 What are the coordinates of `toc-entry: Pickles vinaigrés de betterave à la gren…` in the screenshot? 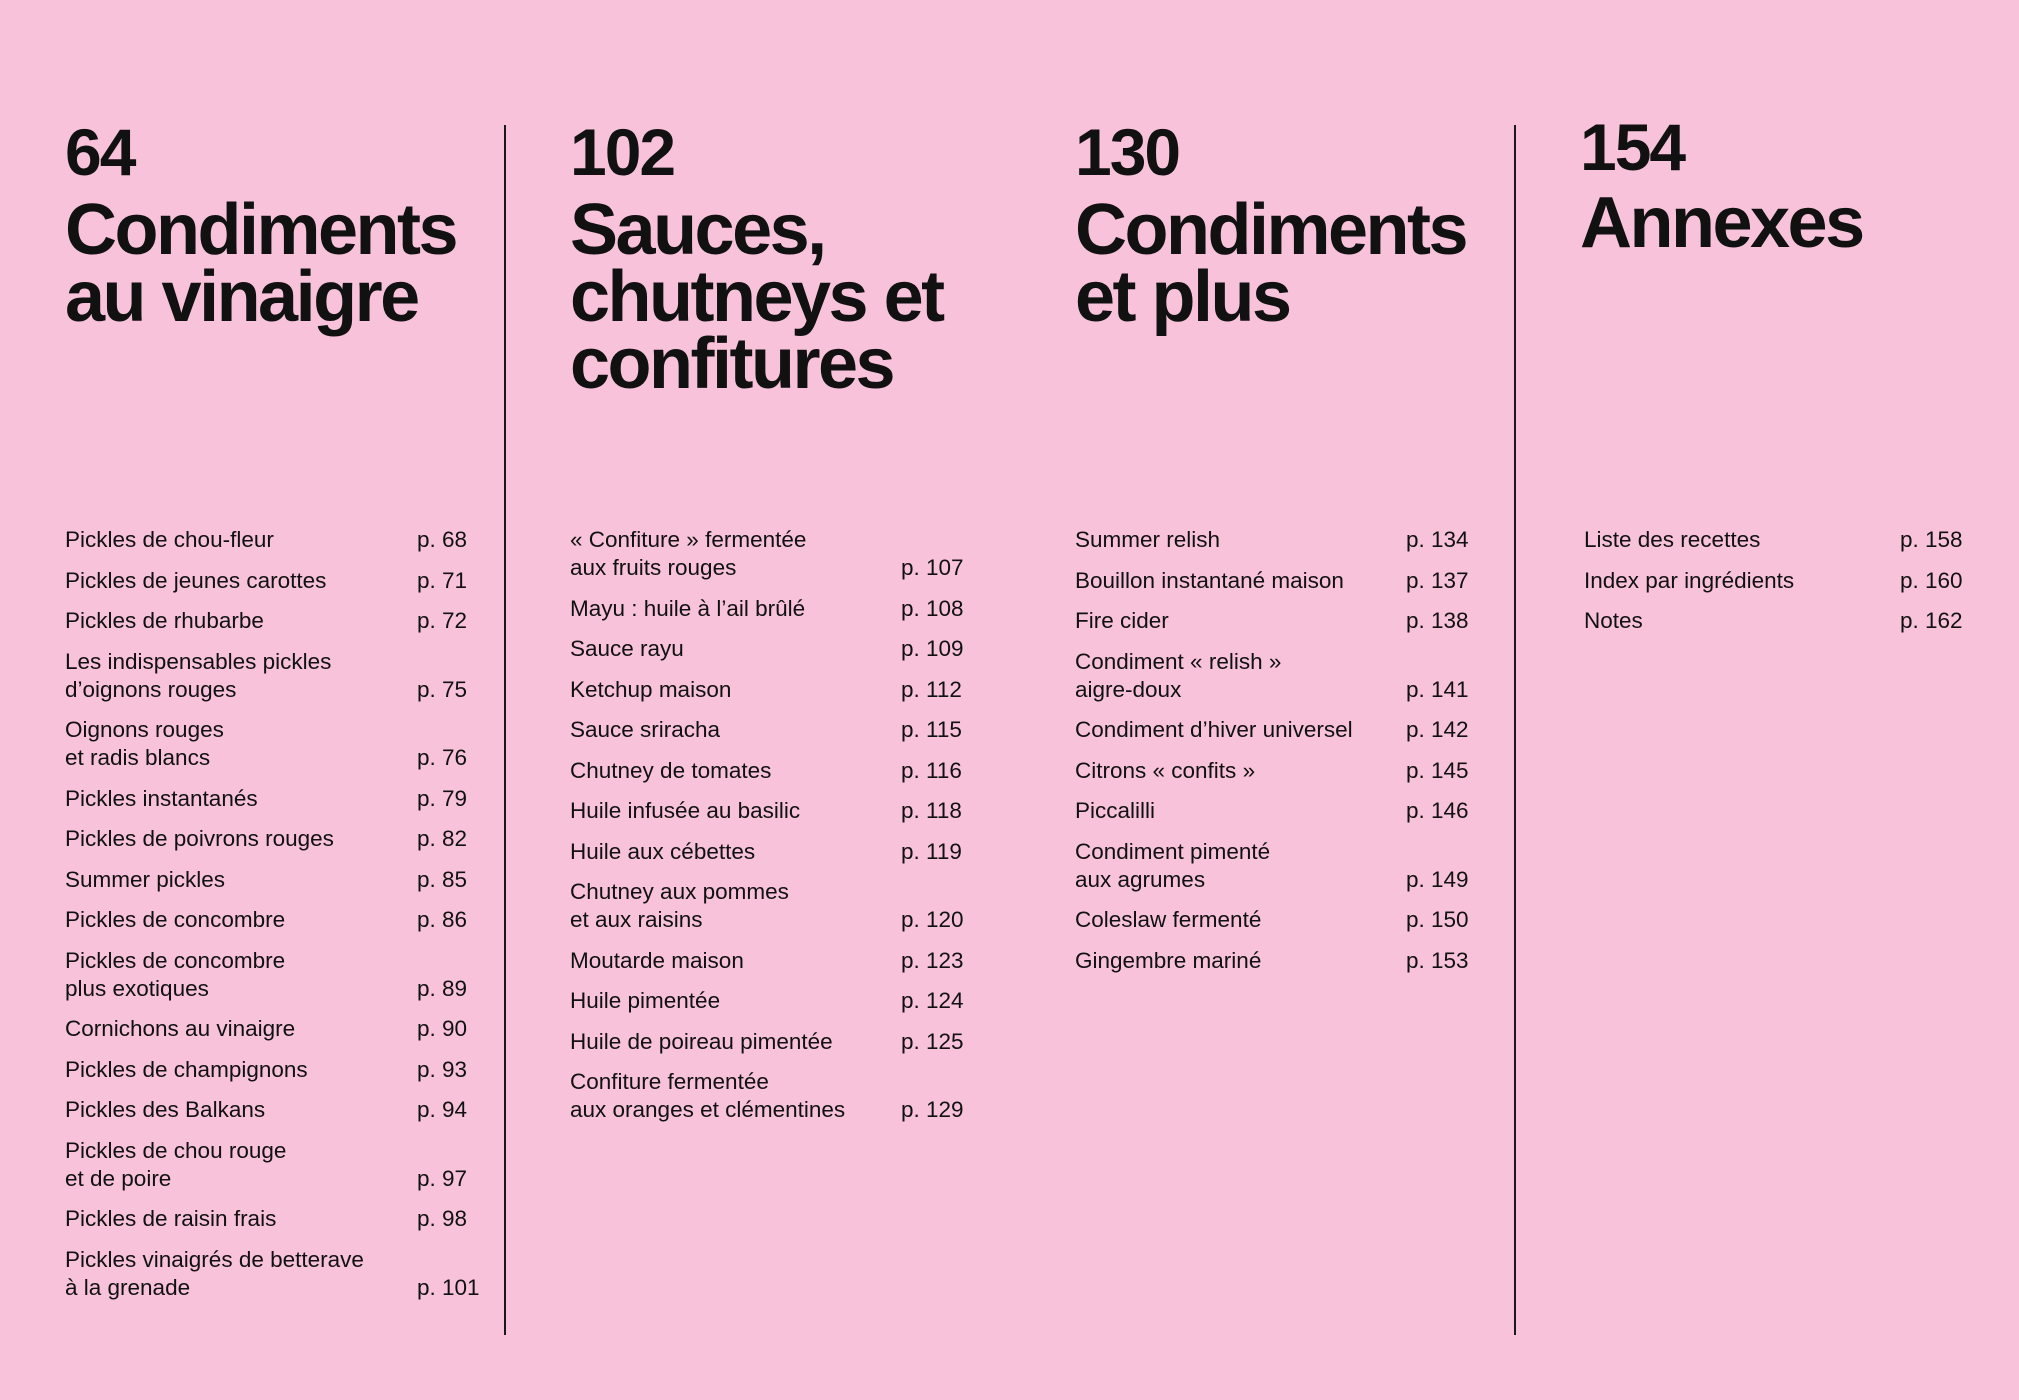 It's located at (272, 1274).